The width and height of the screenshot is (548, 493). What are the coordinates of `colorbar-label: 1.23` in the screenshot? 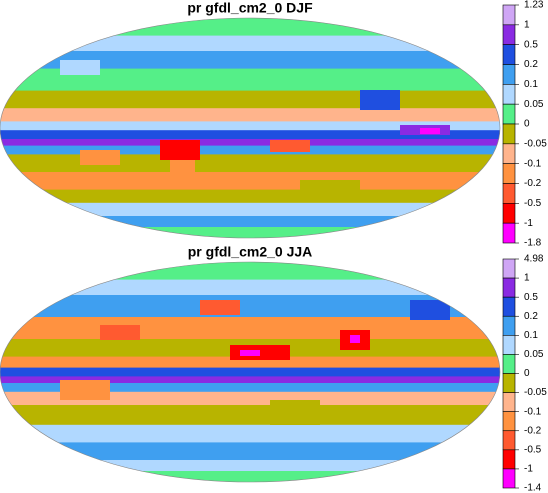 It's located at (534, 5).